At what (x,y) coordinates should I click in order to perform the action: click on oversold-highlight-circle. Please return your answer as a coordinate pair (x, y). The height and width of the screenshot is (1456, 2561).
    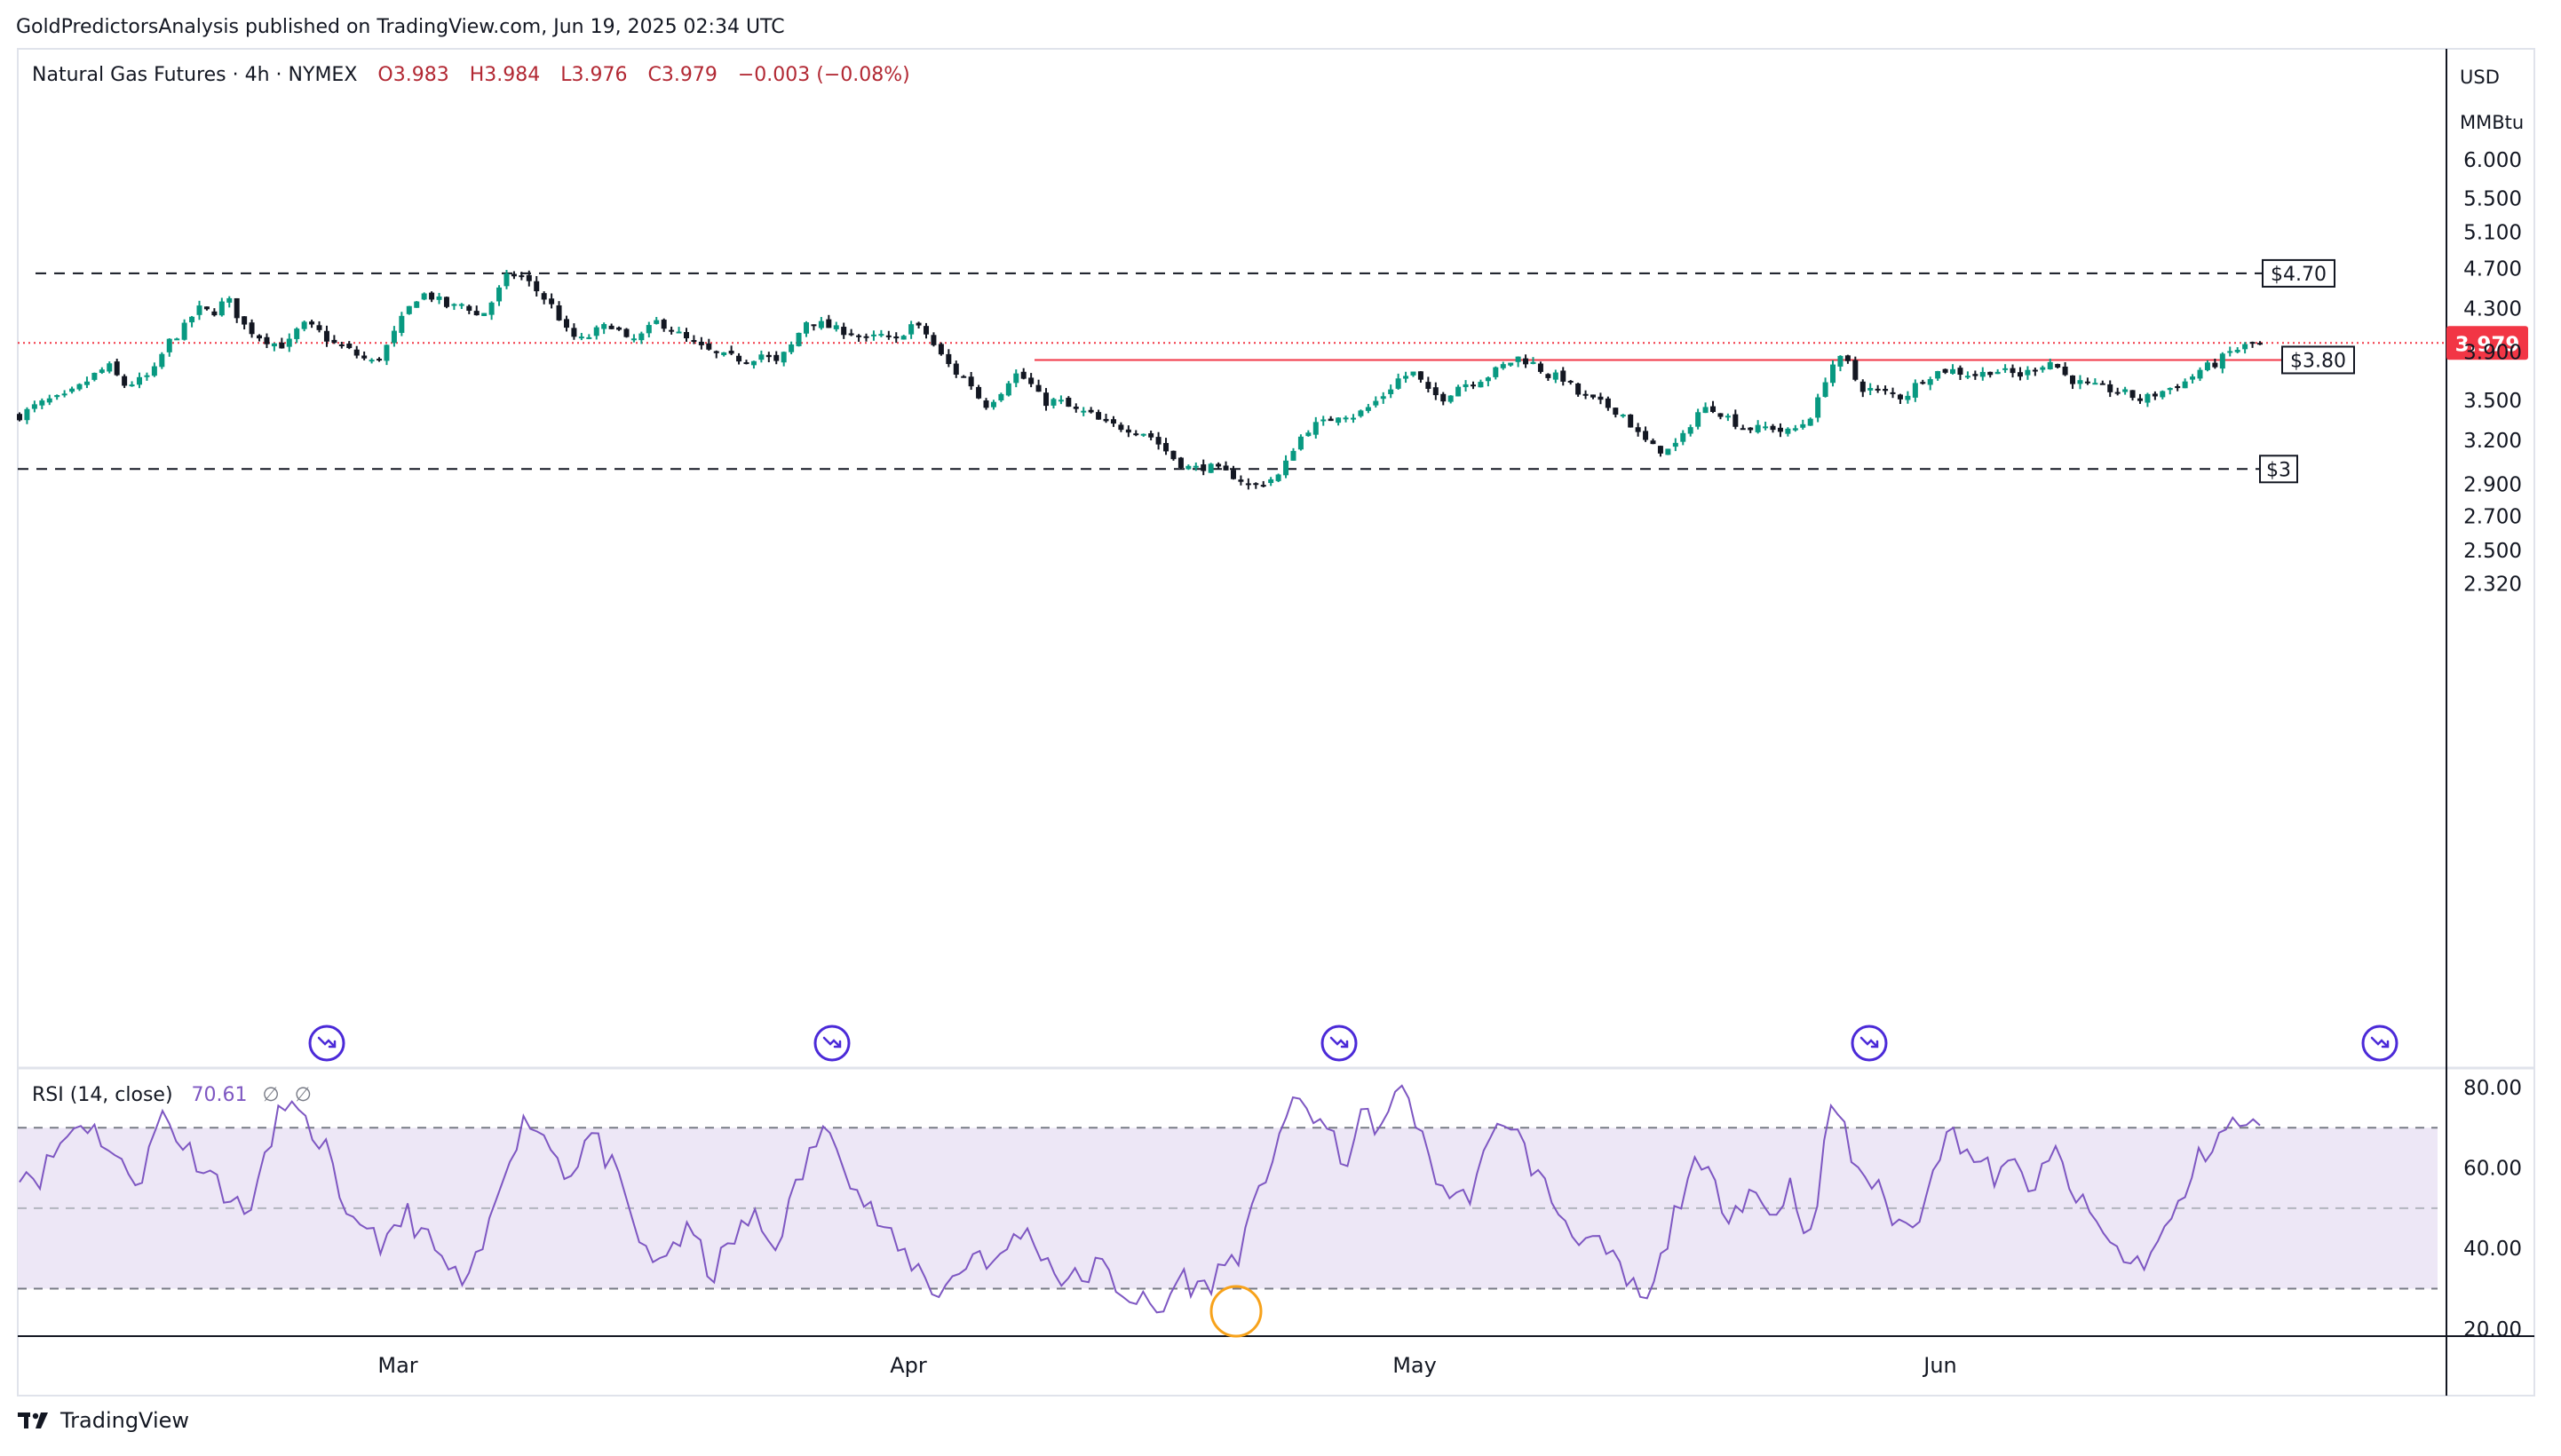
    Looking at the image, I should click on (1236, 1311).